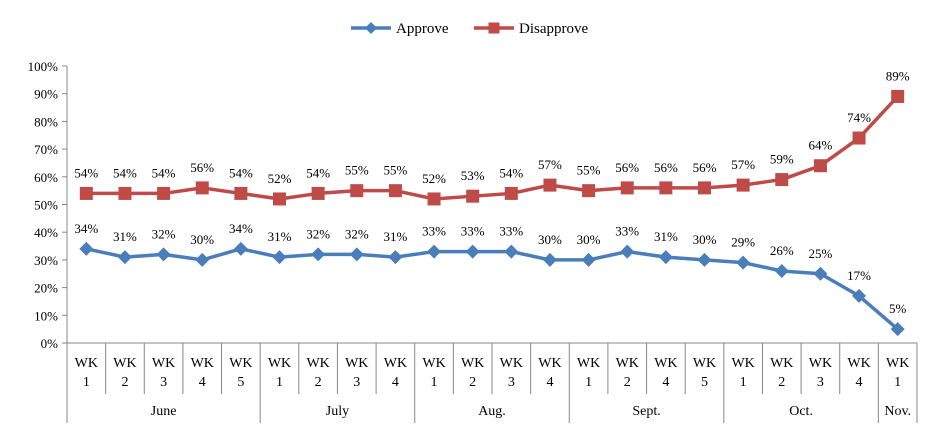 This screenshot has height=433, width=941. I want to click on data-label: 64%, so click(820, 145).